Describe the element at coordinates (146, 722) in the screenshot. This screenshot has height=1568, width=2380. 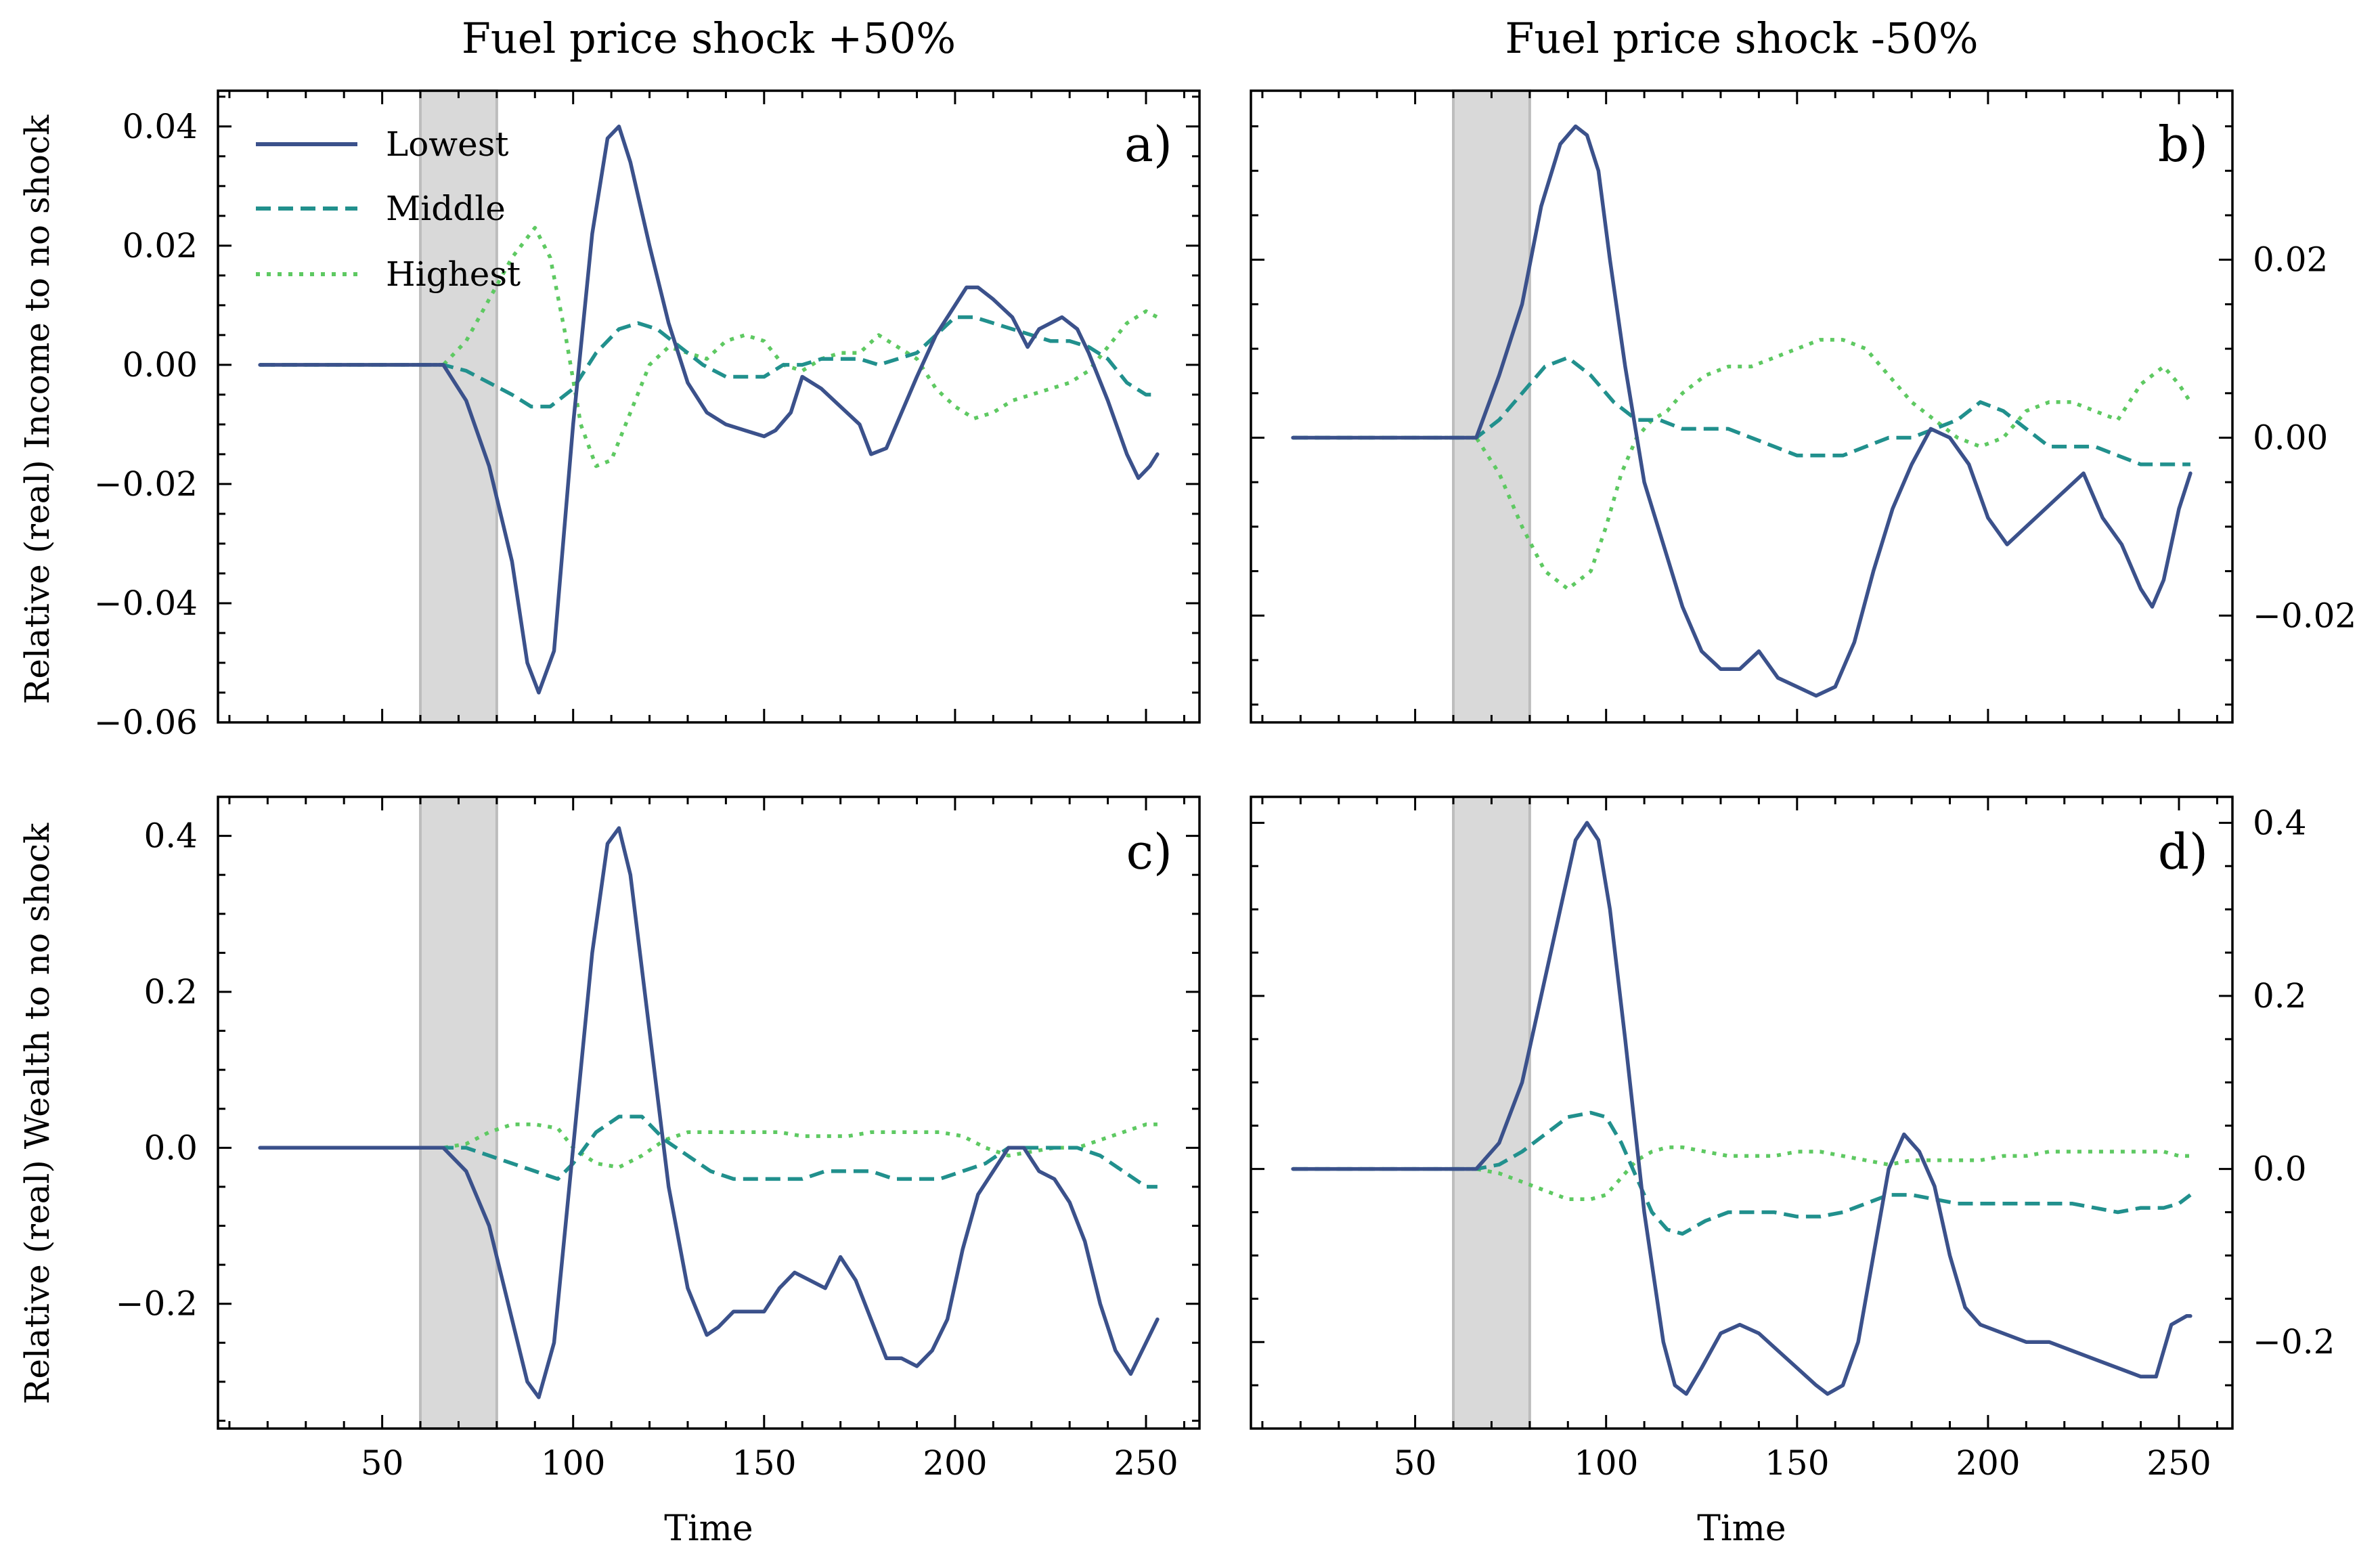
I see `y-tick-label: −0.06` at that location.